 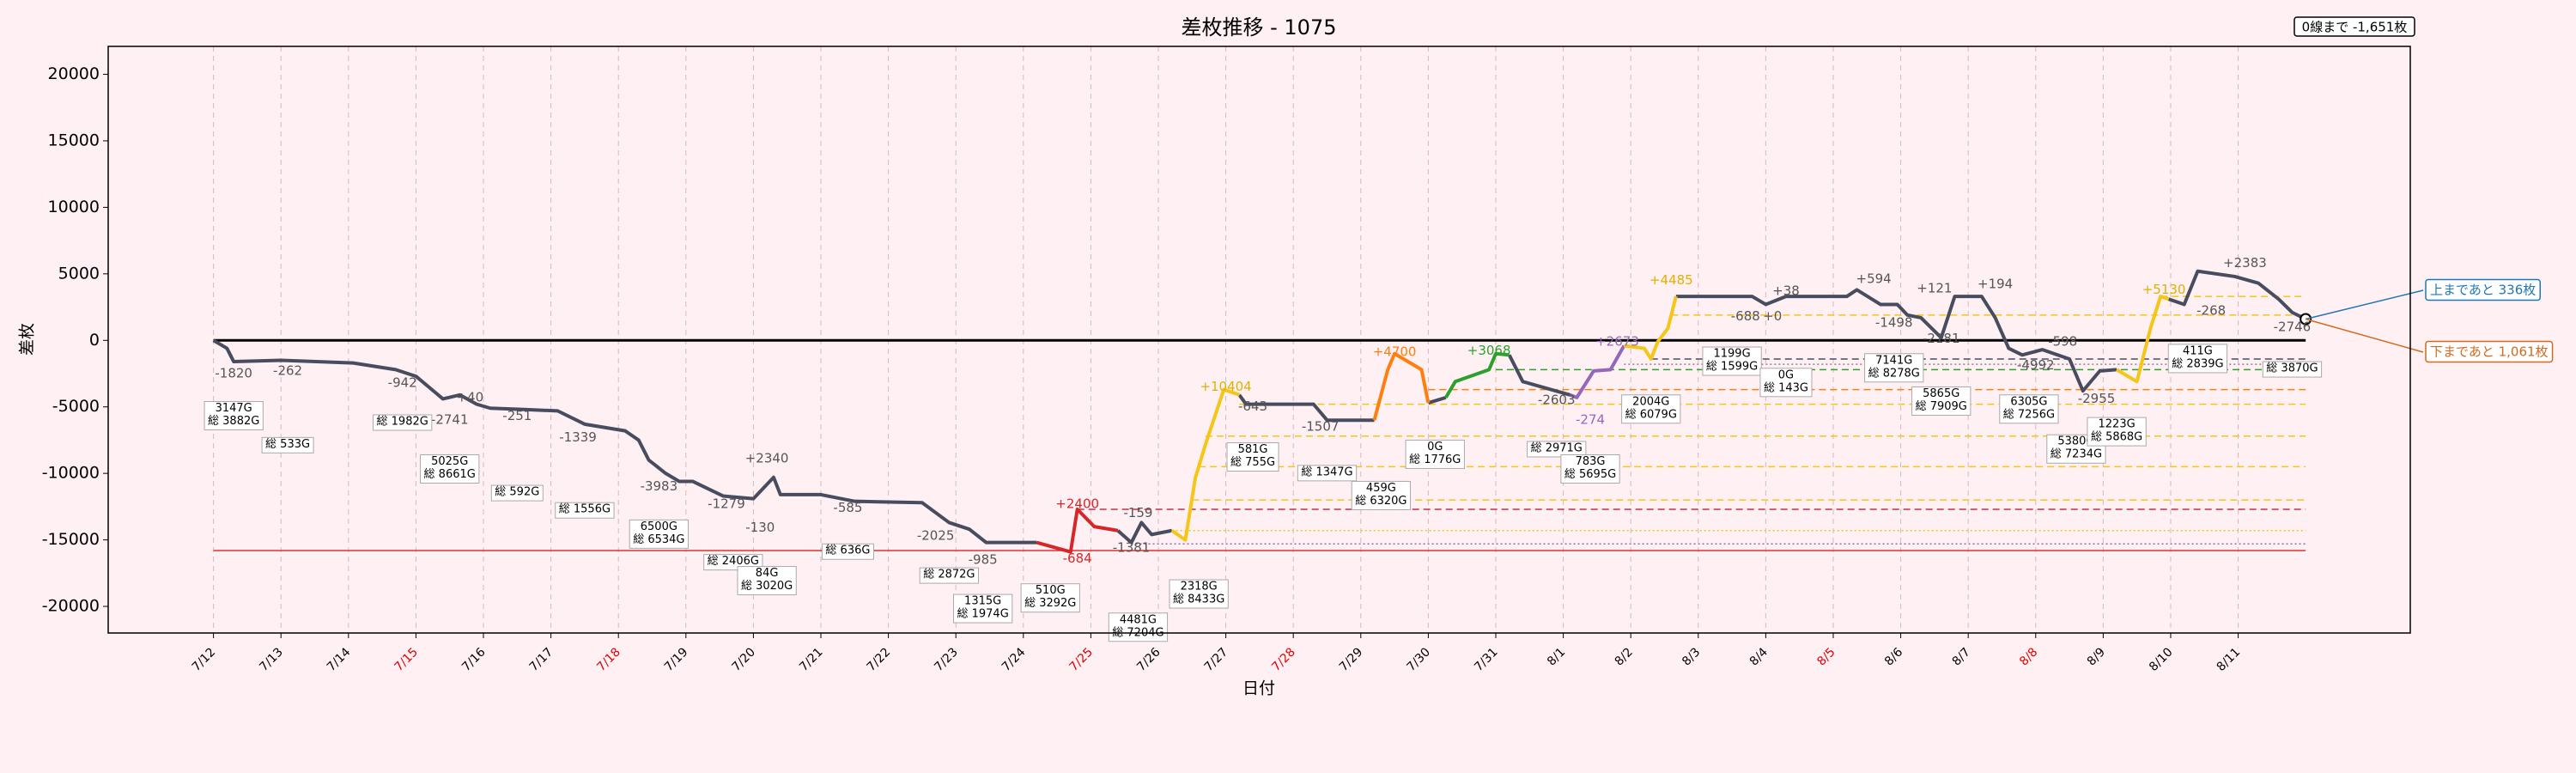 What do you see at coordinates (1435, 447) in the screenshot?
I see `box-text: 0G` at bounding box center [1435, 447].